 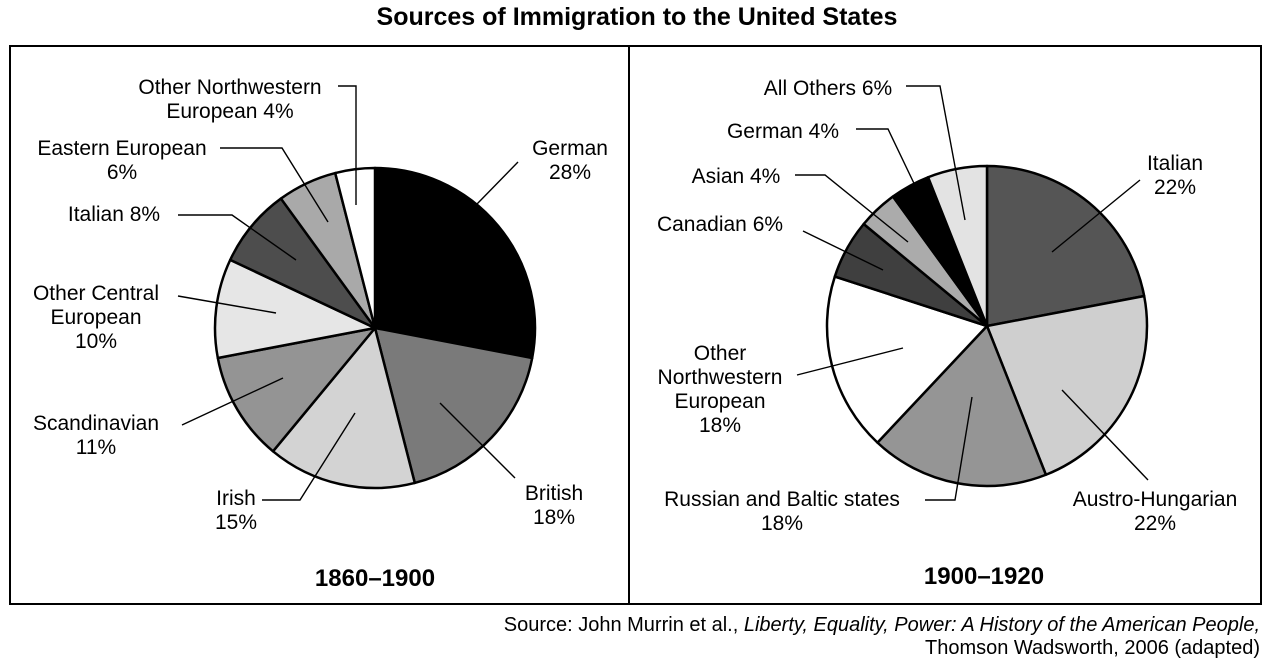 I want to click on label-italian: Italian 22%, so click(x=1175, y=175).